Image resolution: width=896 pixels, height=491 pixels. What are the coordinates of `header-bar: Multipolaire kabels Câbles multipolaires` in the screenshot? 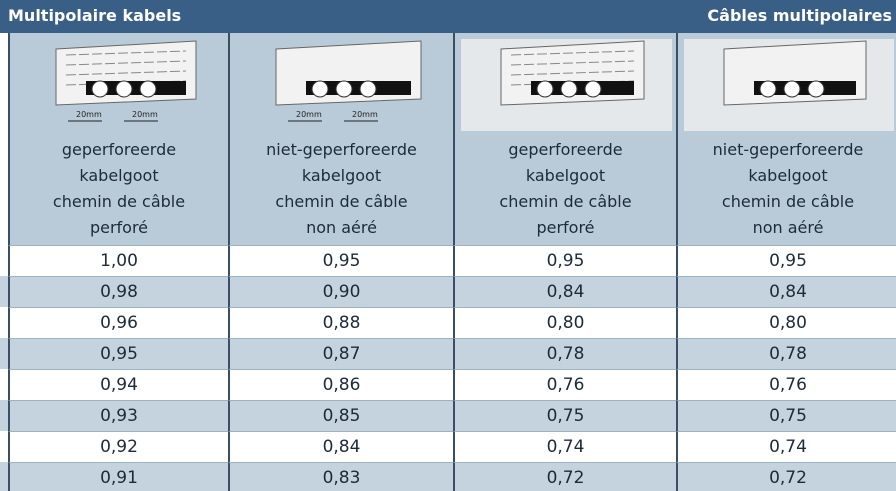 It's located at (448, 16).